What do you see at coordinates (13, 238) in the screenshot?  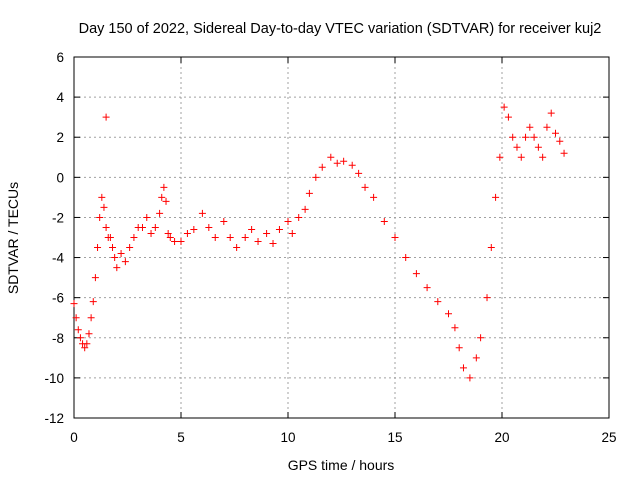 I see `y-axis-label: SDTVAR / TECUs` at bounding box center [13, 238].